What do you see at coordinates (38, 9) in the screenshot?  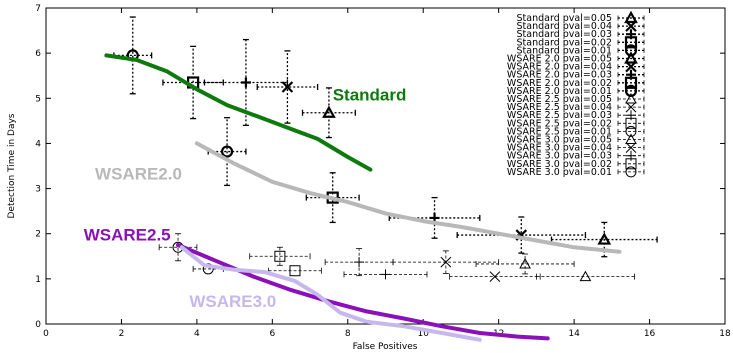 I see `y-tick-label: 7` at bounding box center [38, 9].